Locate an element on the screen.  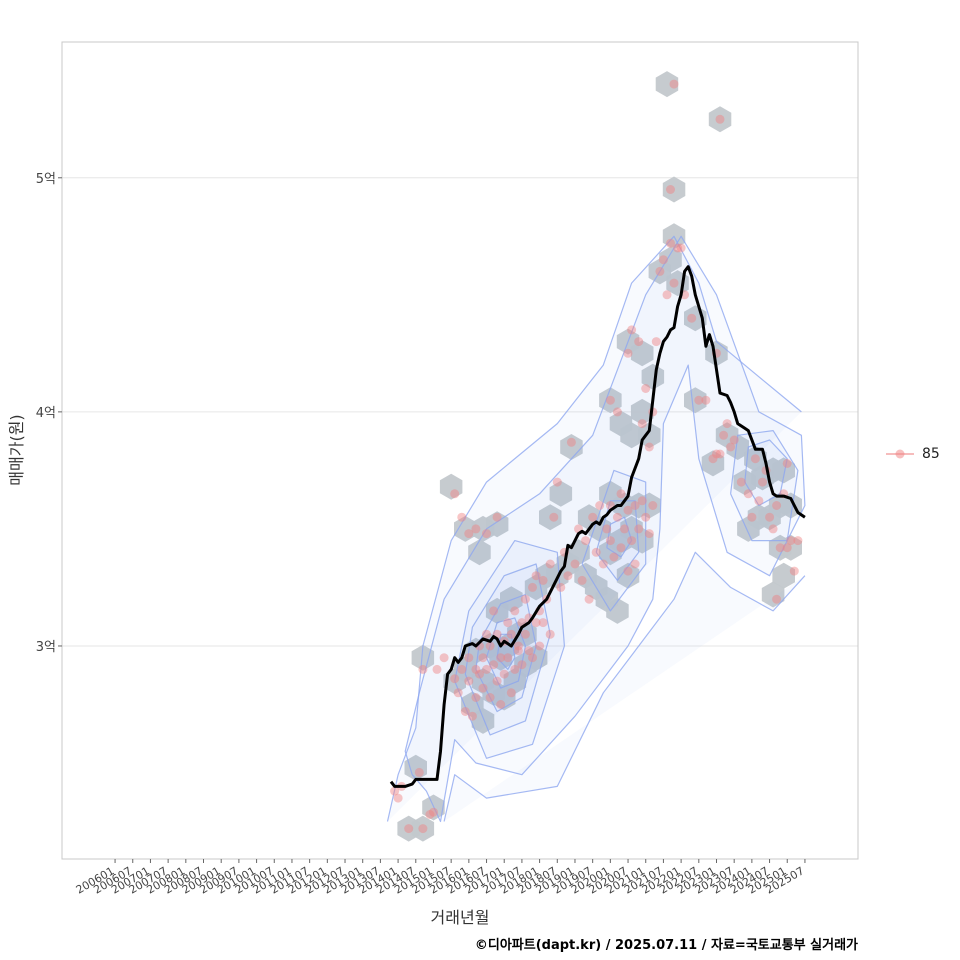
y-tick-label: 5억 is located at coordinates (46, 179).